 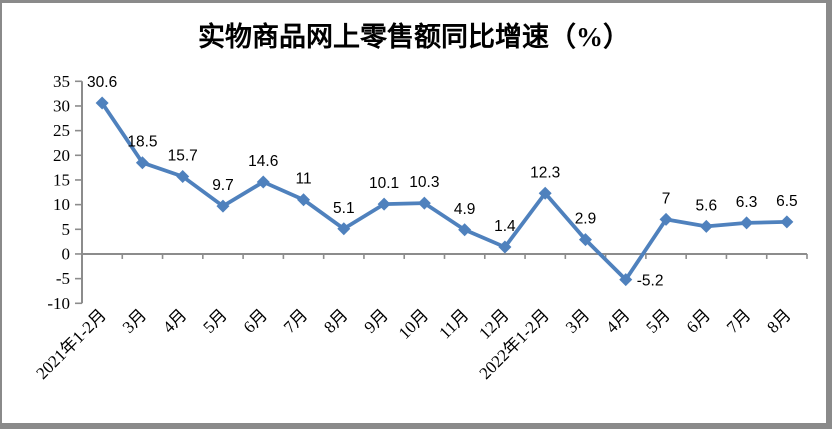 I want to click on x-axis-category-label: 11月, so click(x=453, y=323).